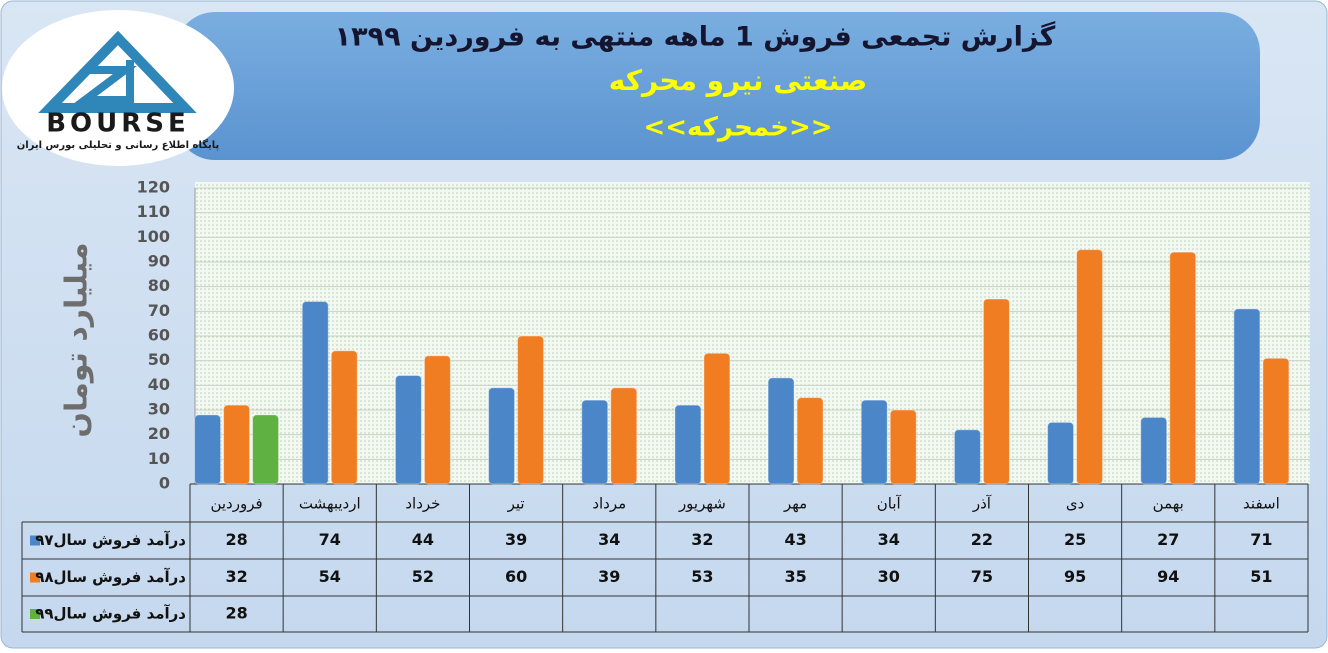 Image resolution: width=1328 pixels, height=653 pixels. Describe the element at coordinates (516, 504) in the screenshot. I see `x-tick-label: تیر` at that location.